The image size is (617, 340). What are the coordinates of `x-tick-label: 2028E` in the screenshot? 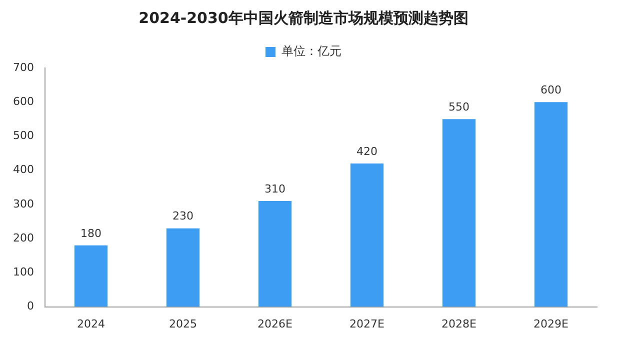 It's located at (459, 323).